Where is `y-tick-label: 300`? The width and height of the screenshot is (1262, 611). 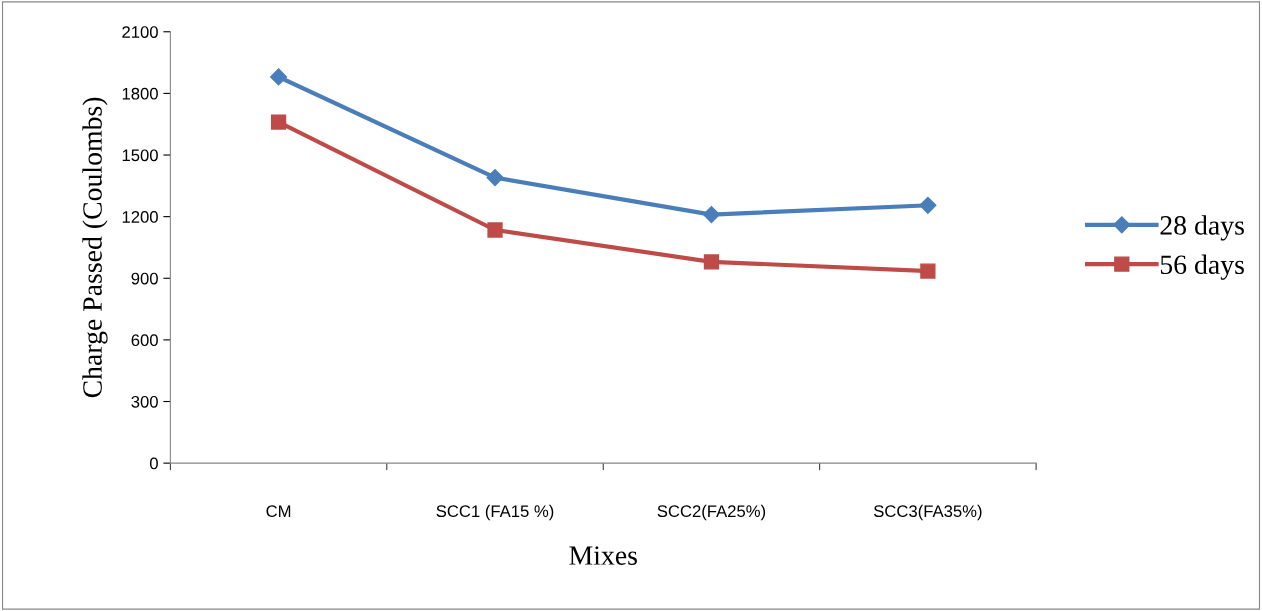 y-tick-label: 300 is located at coordinates (144, 401).